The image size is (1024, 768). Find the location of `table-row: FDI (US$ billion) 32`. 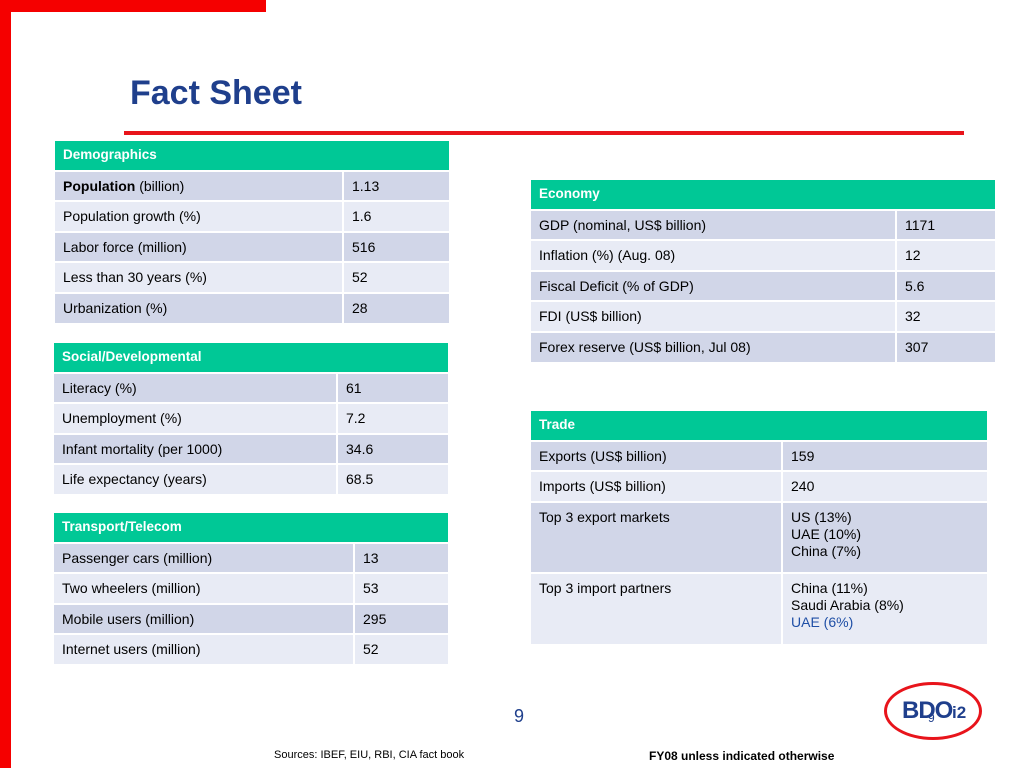

table-row: FDI (US$ billion) 32 is located at coordinates (763, 316).